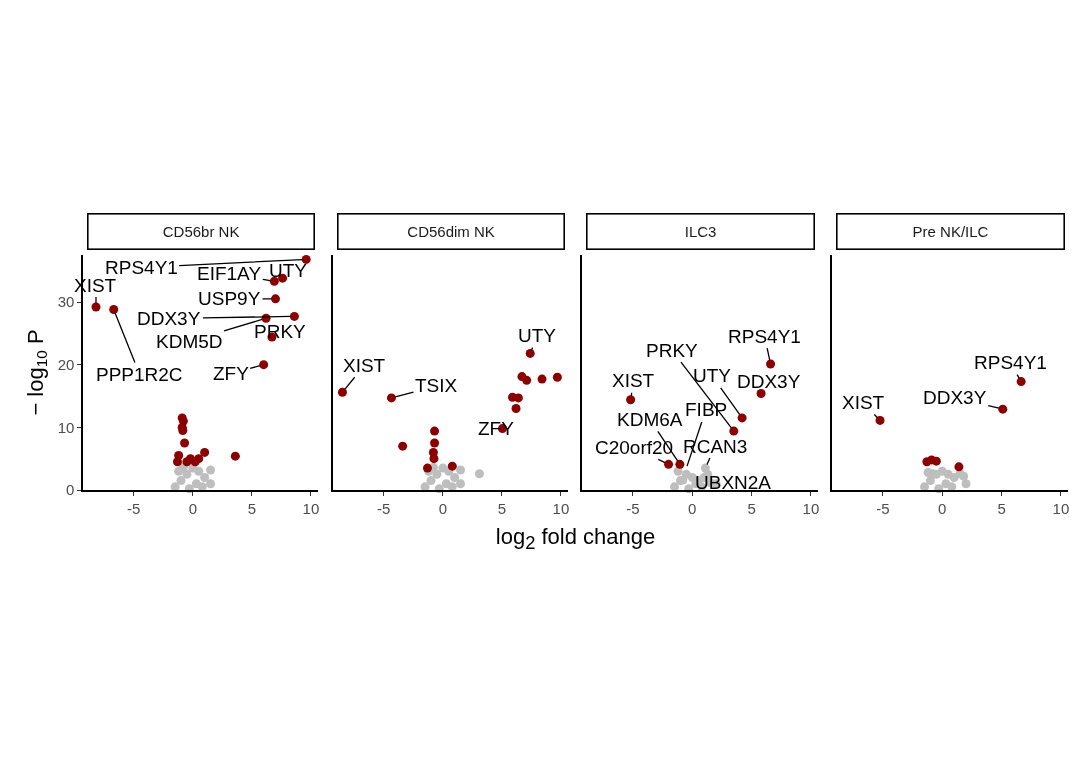 The width and height of the screenshot is (1080, 771). What do you see at coordinates (70, 490) in the screenshot?
I see `y-tick-label: 0` at bounding box center [70, 490].